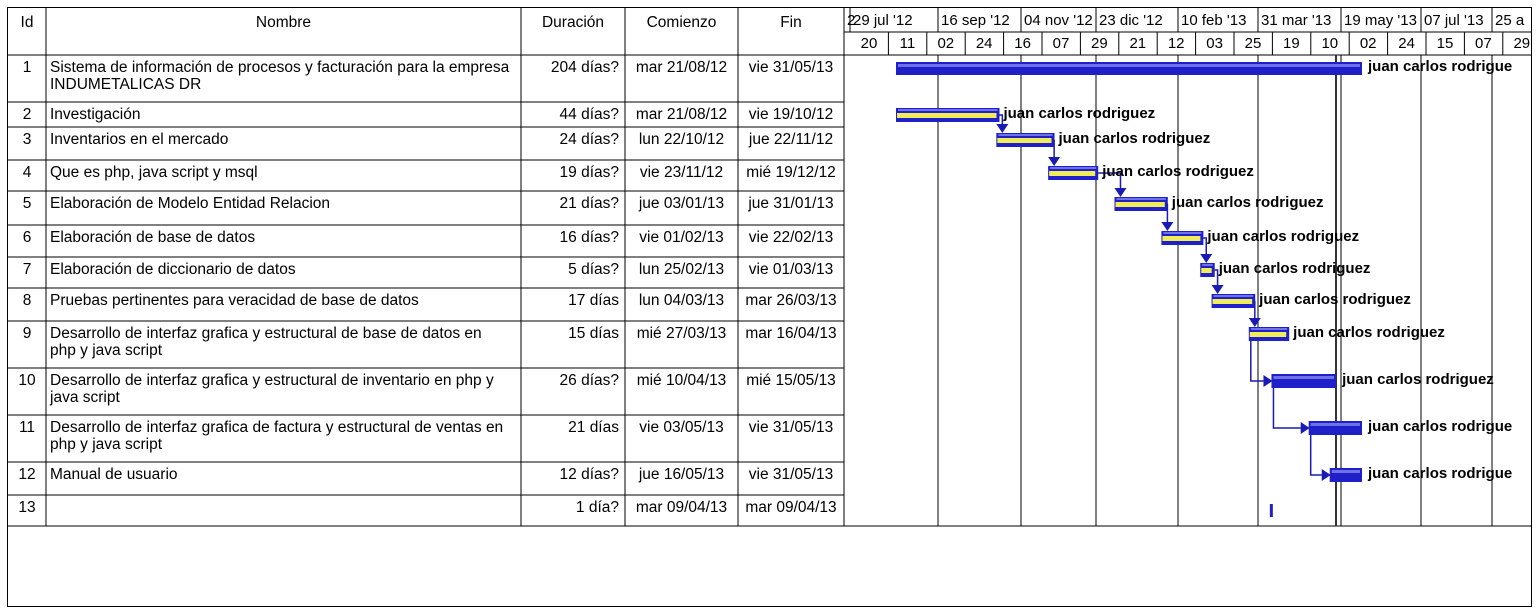  What do you see at coordinates (791, 203) in the screenshot?
I see `task-finish: jue 31/01/13` at bounding box center [791, 203].